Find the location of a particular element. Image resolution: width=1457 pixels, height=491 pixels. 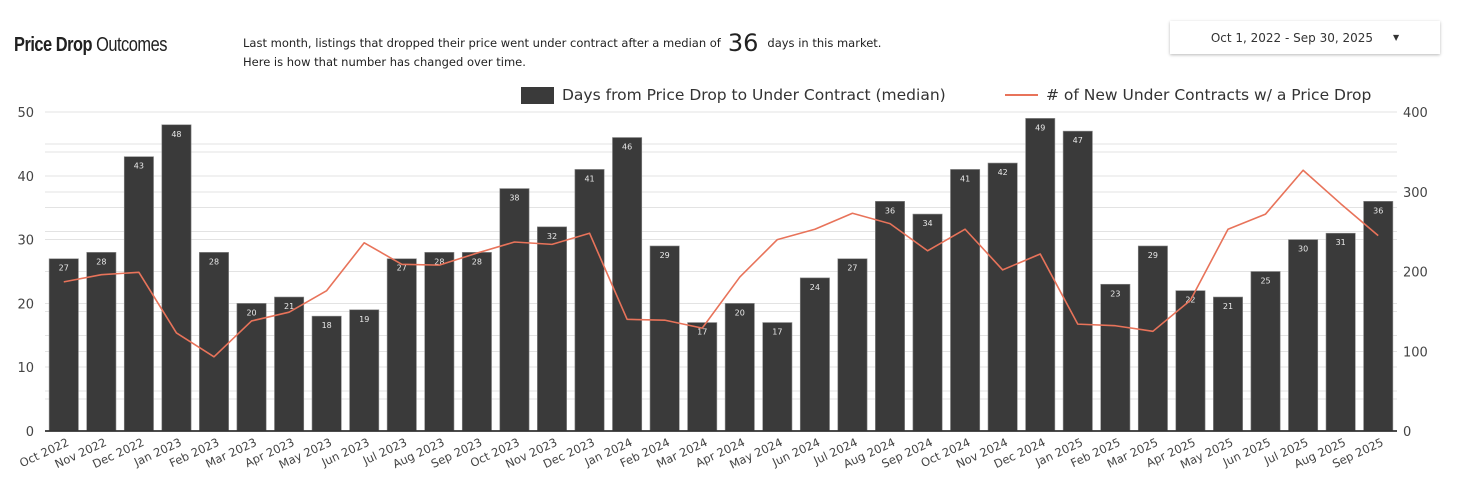

y2-axis-tick-label: 300 is located at coordinates (1415, 193).